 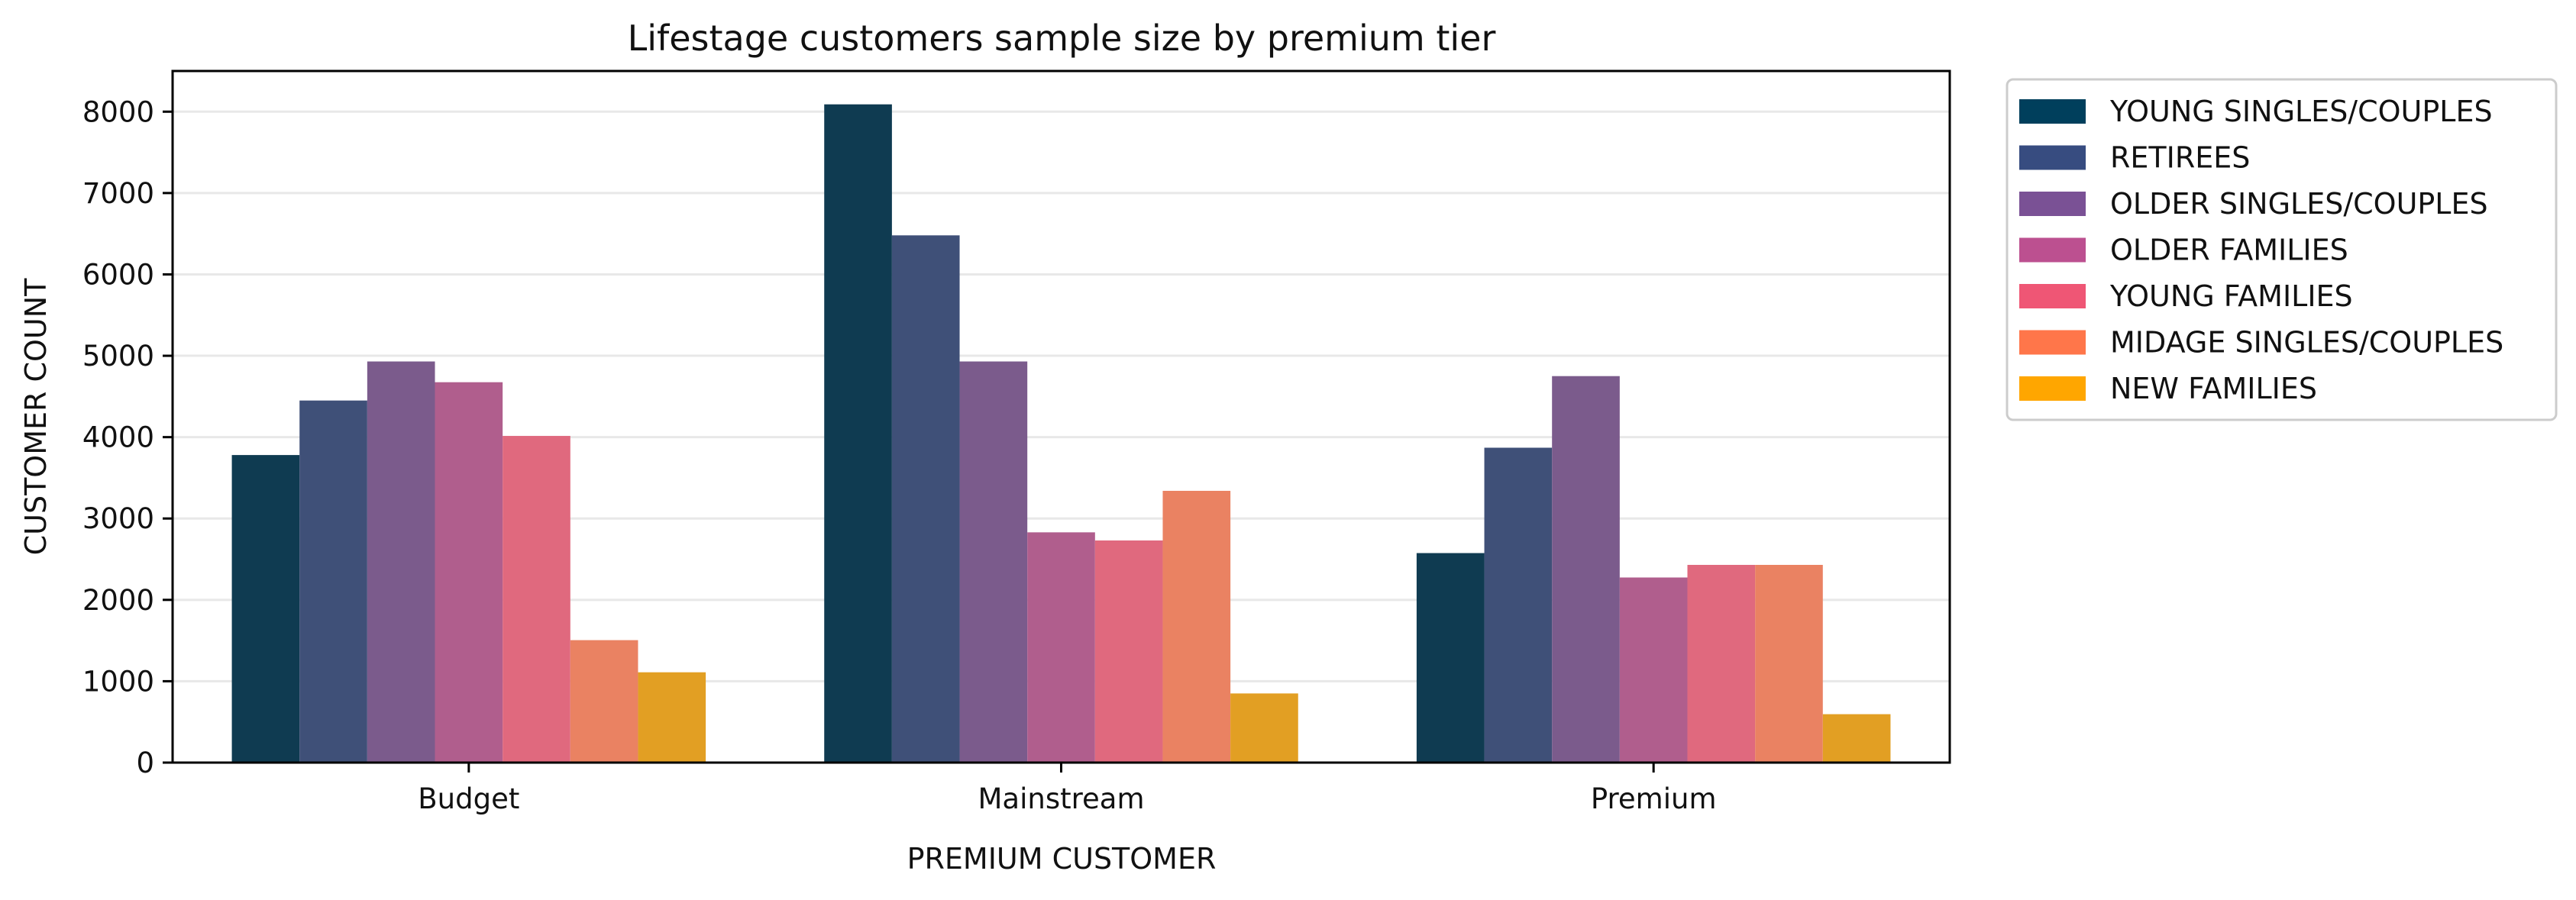 What do you see at coordinates (118, 111) in the screenshot?
I see `y-tick-label: 8000` at bounding box center [118, 111].